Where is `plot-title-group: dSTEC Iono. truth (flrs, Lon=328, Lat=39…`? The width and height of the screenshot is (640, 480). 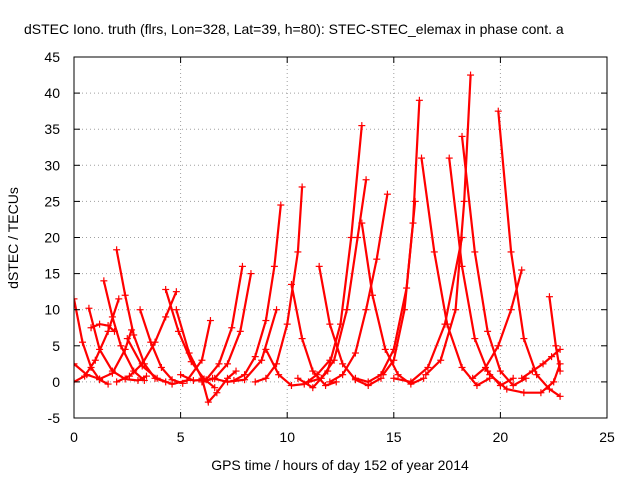
plot-title-group: dSTEC Iono. truth (flrs, Lon=328, Lat=39… is located at coordinates (294, 29).